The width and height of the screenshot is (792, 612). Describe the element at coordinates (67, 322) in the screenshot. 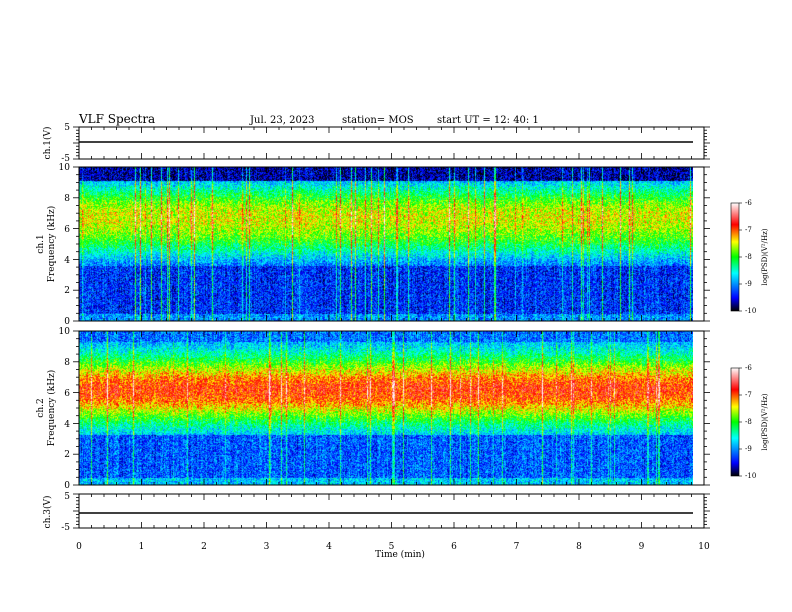

I see `ch1-ytick-0: 0` at that location.